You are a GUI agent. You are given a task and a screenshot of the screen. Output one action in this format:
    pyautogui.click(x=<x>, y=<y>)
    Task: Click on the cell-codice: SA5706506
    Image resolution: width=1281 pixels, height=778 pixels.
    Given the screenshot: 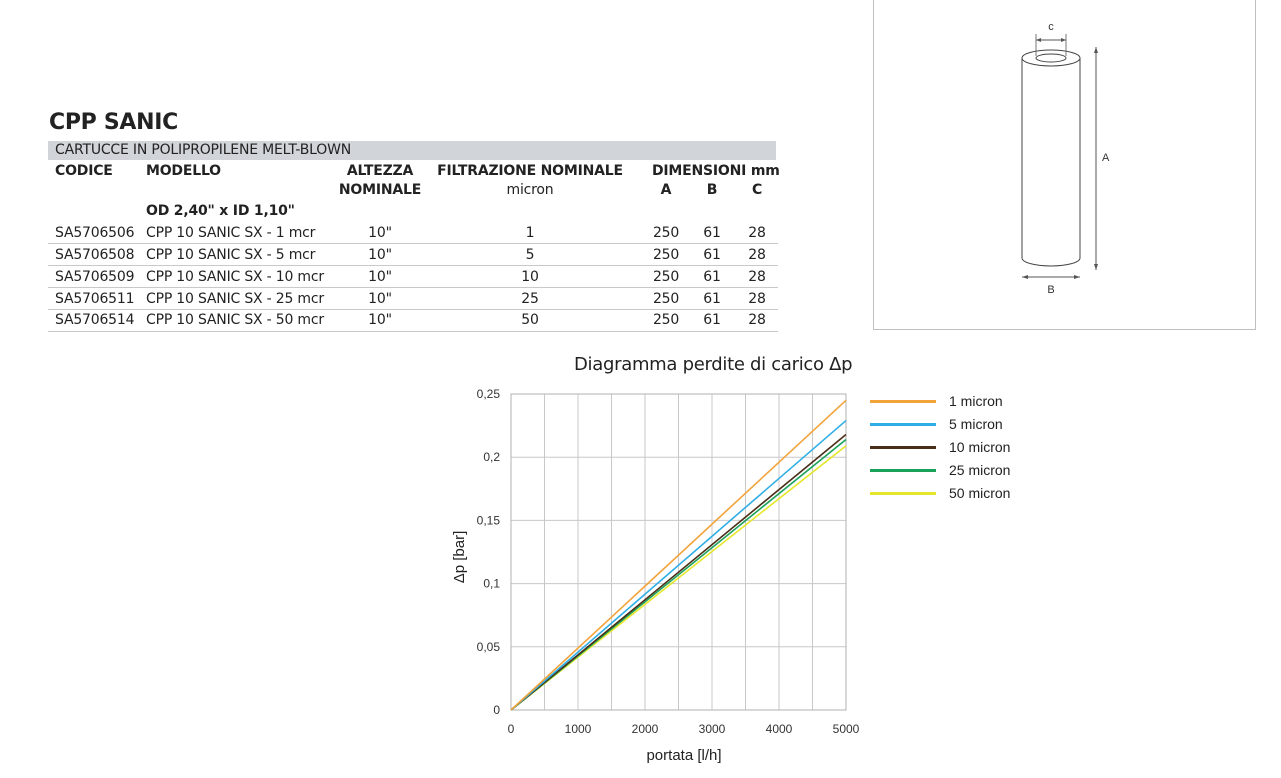 What is the action you would take?
    pyautogui.click(x=95, y=233)
    